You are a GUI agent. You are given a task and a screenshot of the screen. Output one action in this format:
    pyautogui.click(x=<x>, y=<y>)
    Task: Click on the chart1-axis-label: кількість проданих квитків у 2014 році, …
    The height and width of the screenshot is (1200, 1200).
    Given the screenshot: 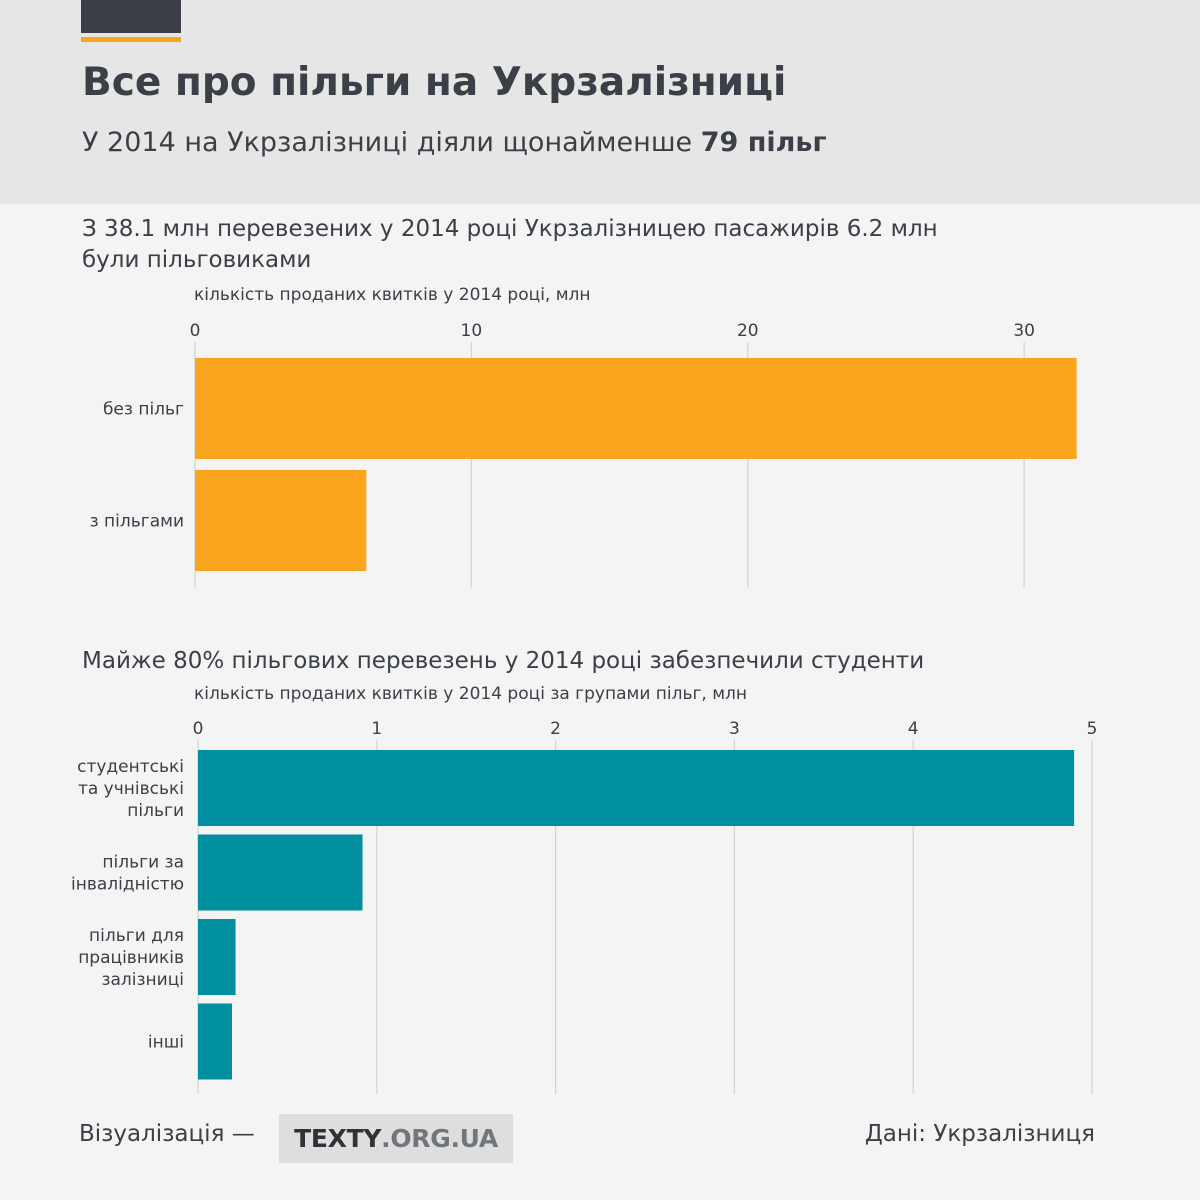 What is the action you would take?
    pyautogui.click(x=392, y=295)
    